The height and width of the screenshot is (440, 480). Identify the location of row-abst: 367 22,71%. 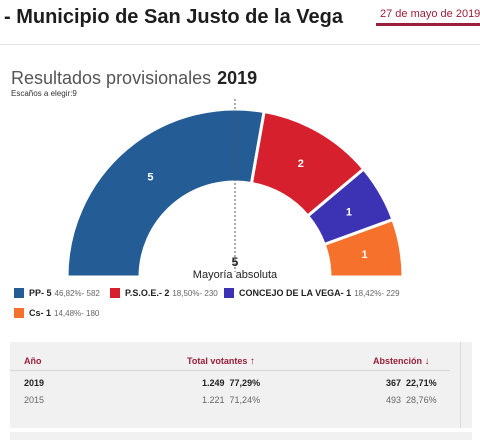
(411, 383).